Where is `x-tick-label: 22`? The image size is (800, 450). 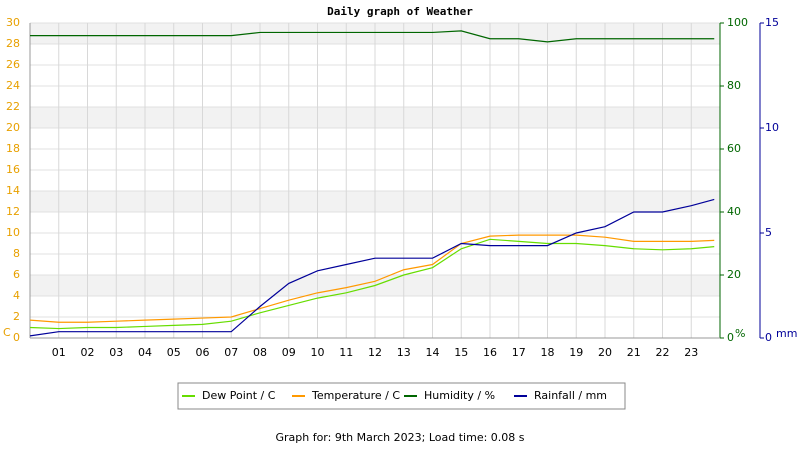
x-tick-label: 22 is located at coordinates (663, 352).